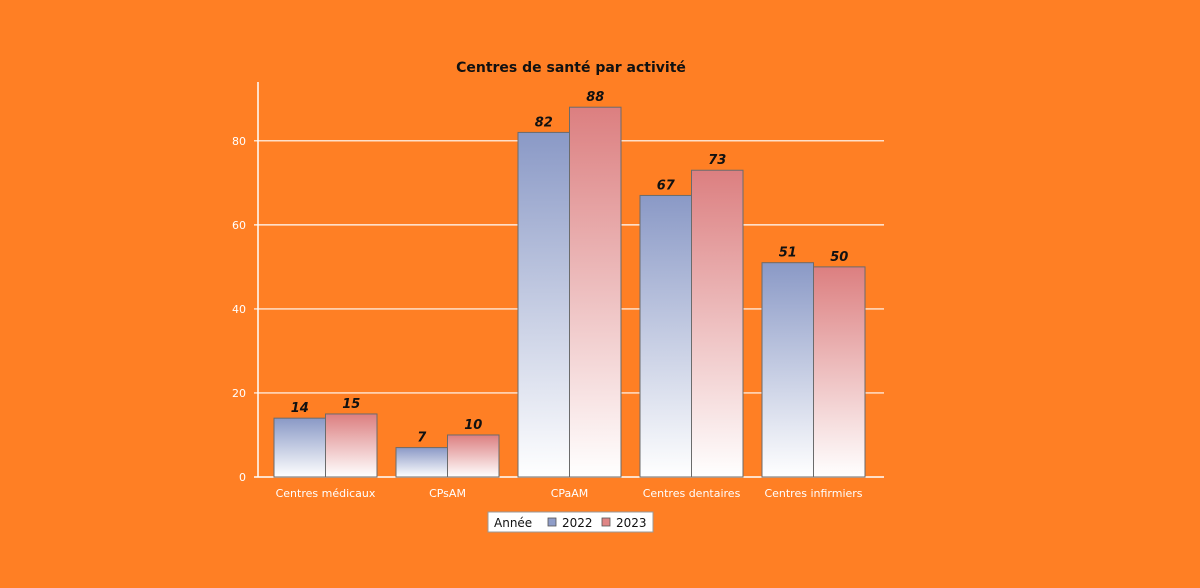 The width and height of the screenshot is (1200, 588). I want to click on x-tick-label: Centres infirmiers, so click(813, 493).